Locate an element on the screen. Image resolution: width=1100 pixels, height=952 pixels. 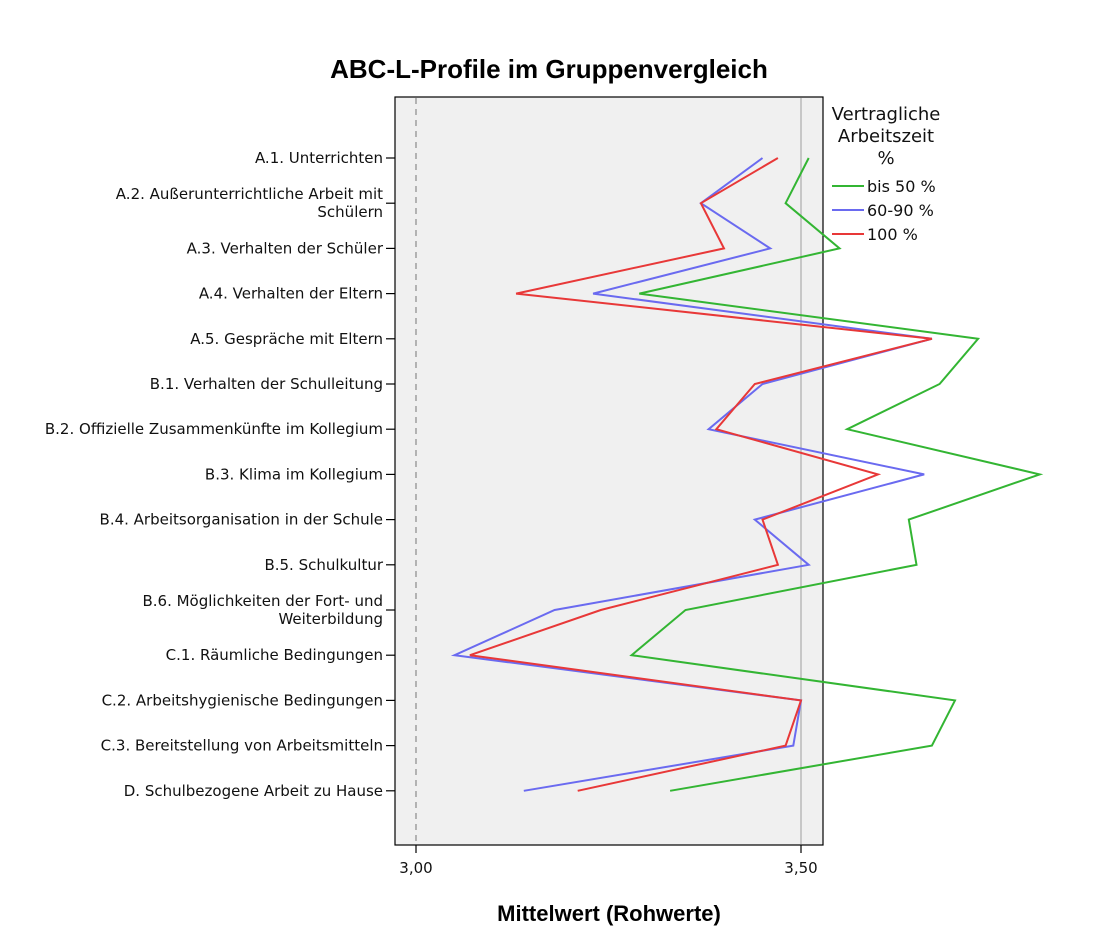
x-axis-label: Mittelwert (Rohwerte) is located at coordinates (609, 913).